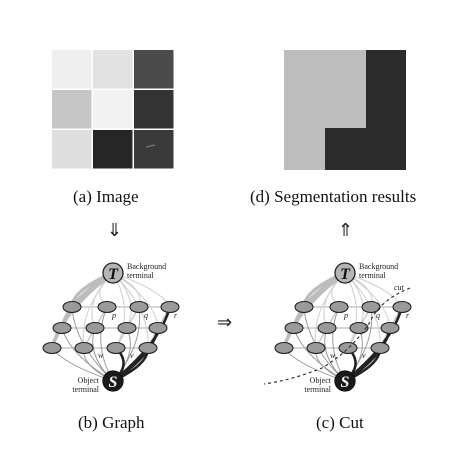 This screenshot has width=464, height=462. I want to click on segmentation-result, so click(345, 110).